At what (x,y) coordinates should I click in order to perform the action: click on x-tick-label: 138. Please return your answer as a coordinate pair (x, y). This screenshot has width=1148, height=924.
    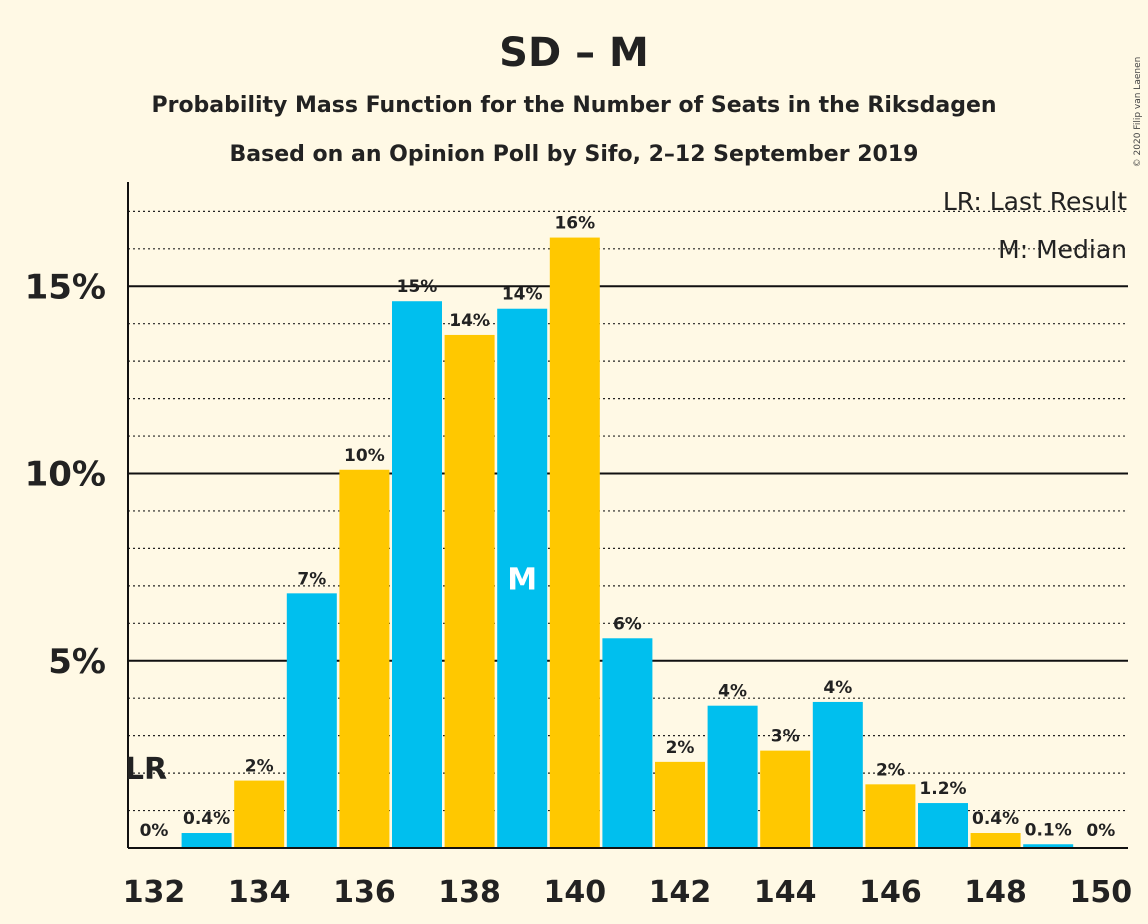
    Looking at the image, I should click on (469, 892).